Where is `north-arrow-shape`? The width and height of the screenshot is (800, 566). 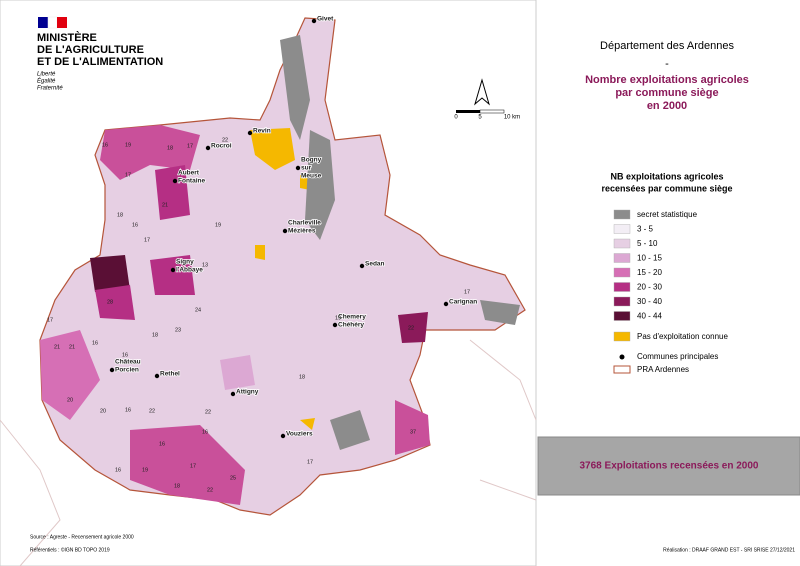
north-arrow-shape is located at coordinates (482, 92).